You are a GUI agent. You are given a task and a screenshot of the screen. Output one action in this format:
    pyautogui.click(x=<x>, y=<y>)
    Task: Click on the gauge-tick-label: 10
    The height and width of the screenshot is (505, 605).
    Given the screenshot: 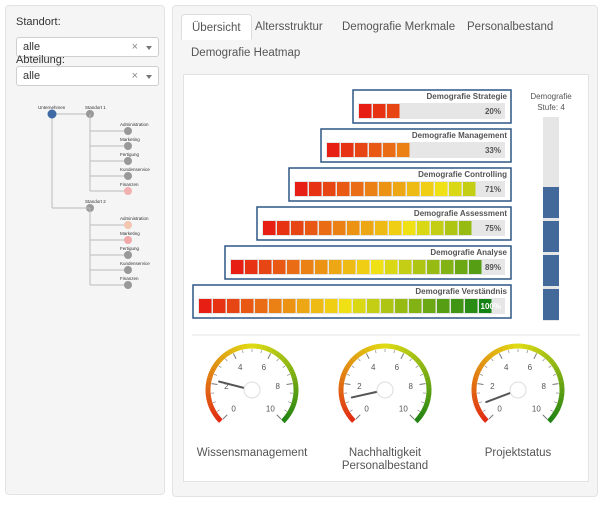 What is the action you would take?
    pyautogui.click(x=536, y=408)
    